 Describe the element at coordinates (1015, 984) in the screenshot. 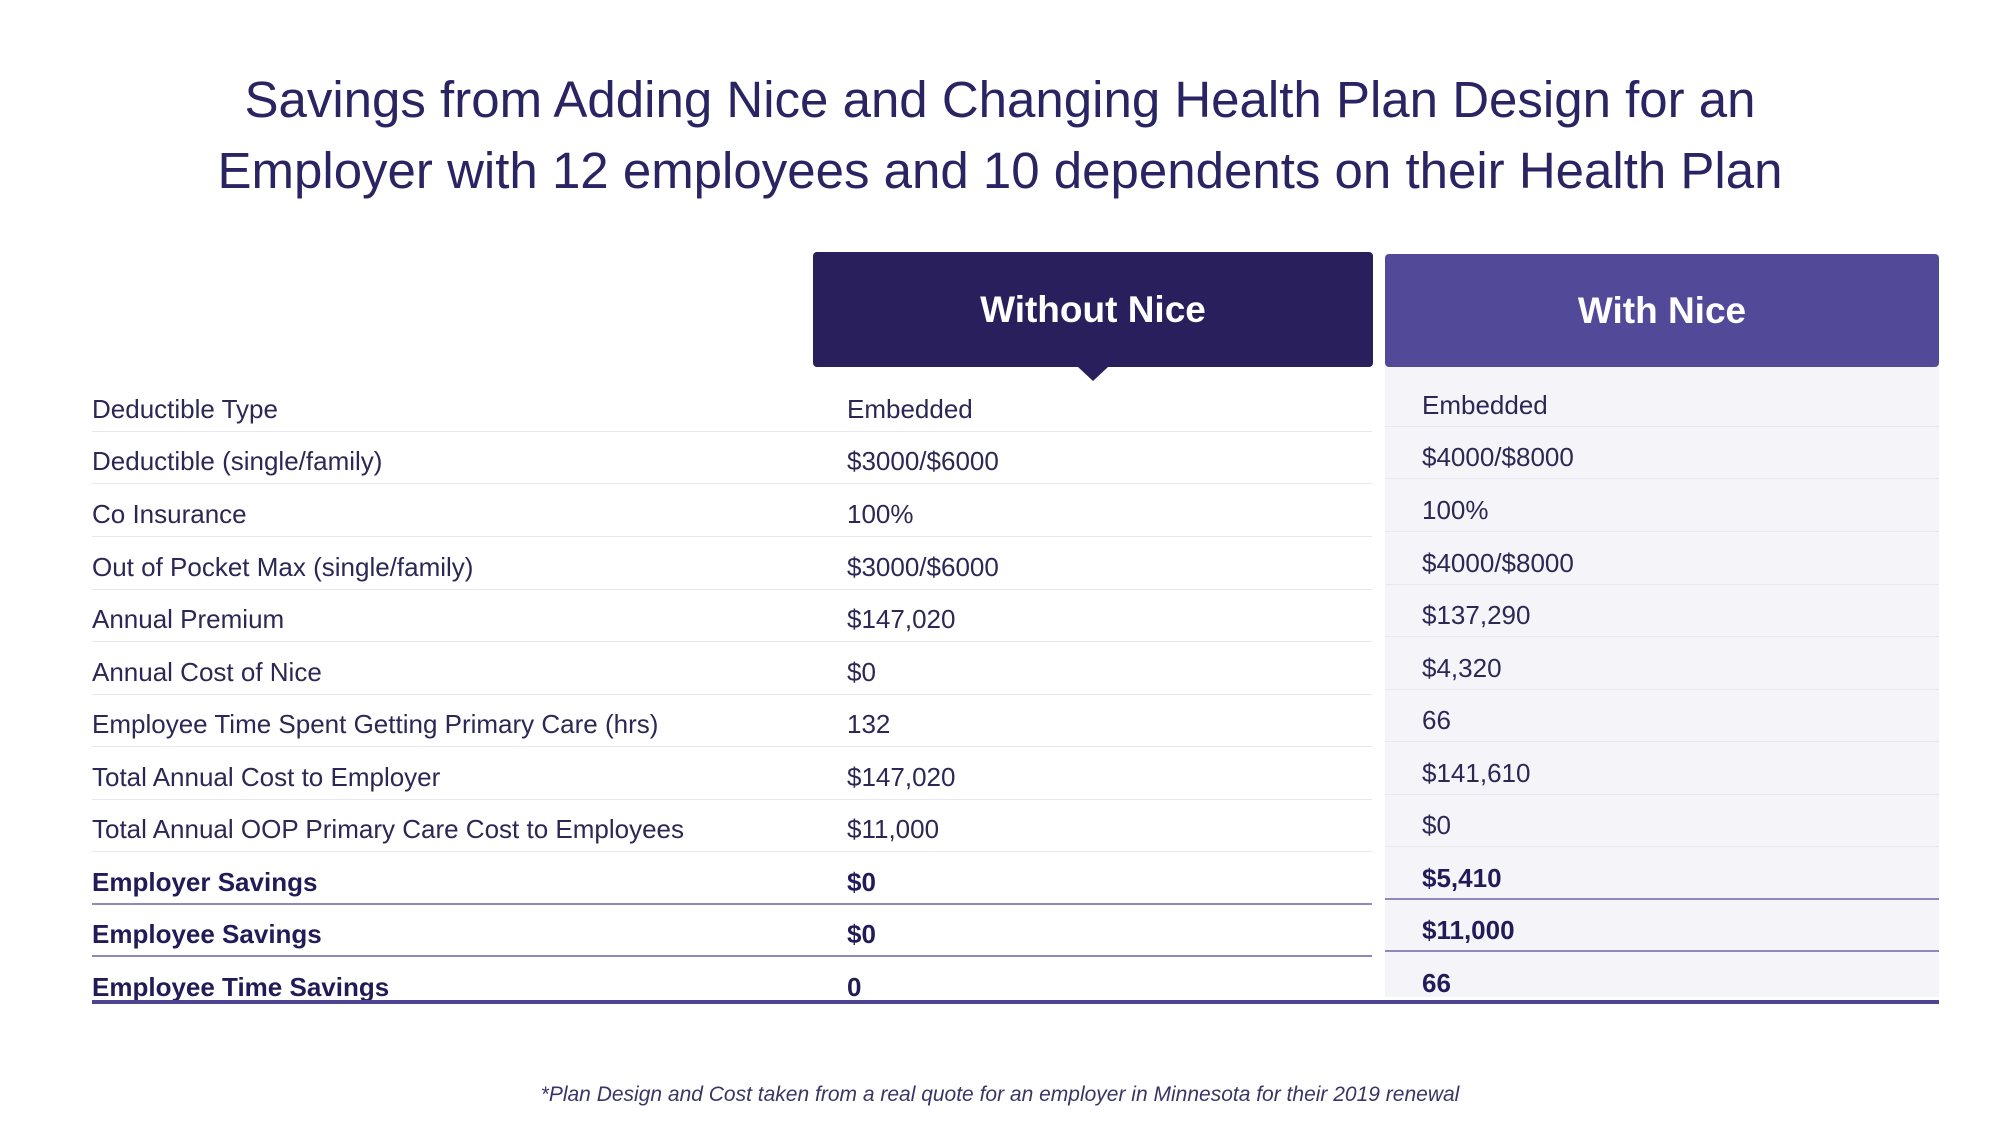

I see `table-row-summary: Employee Time Savings 0 66` at that location.